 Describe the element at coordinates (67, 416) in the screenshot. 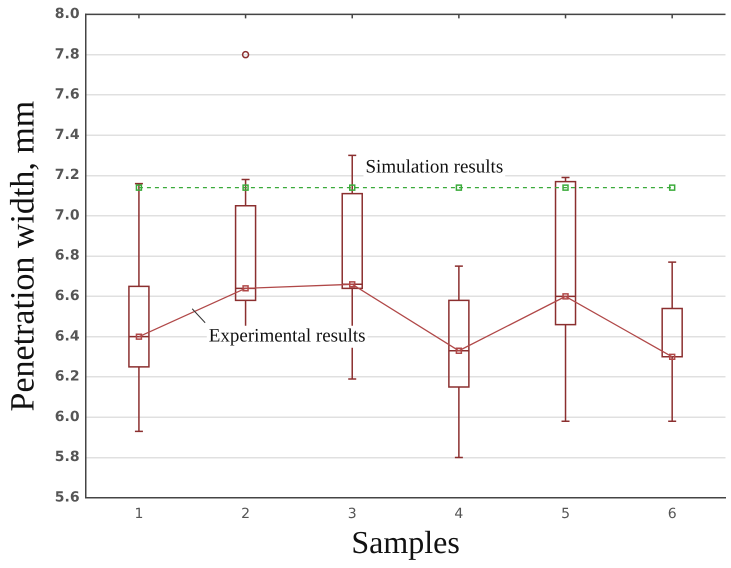

I see `y-tick-label: 6.0` at that location.